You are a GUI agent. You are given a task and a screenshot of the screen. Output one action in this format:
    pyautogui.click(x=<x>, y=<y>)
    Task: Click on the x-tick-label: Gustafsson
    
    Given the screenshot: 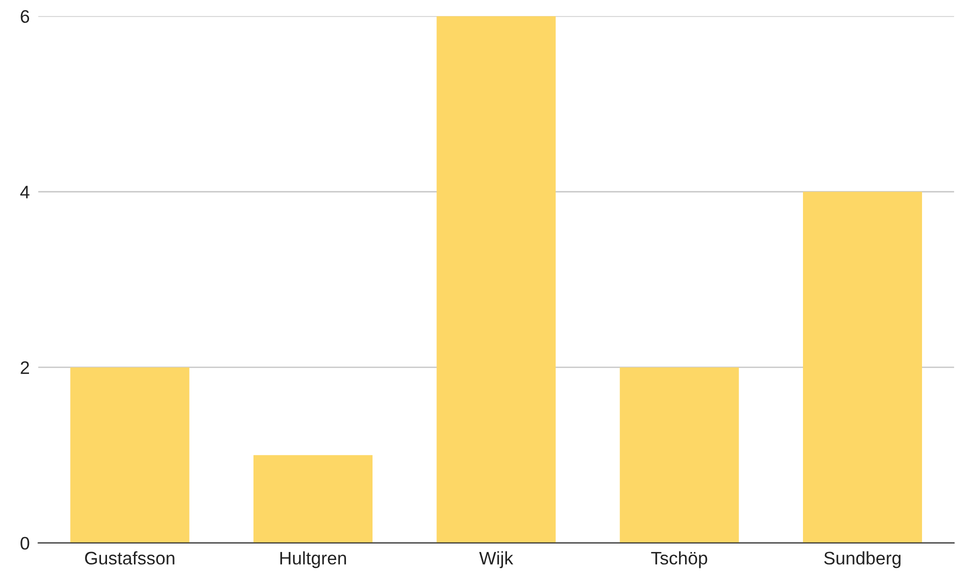 What is the action you would take?
    pyautogui.click(x=129, y=558)
    